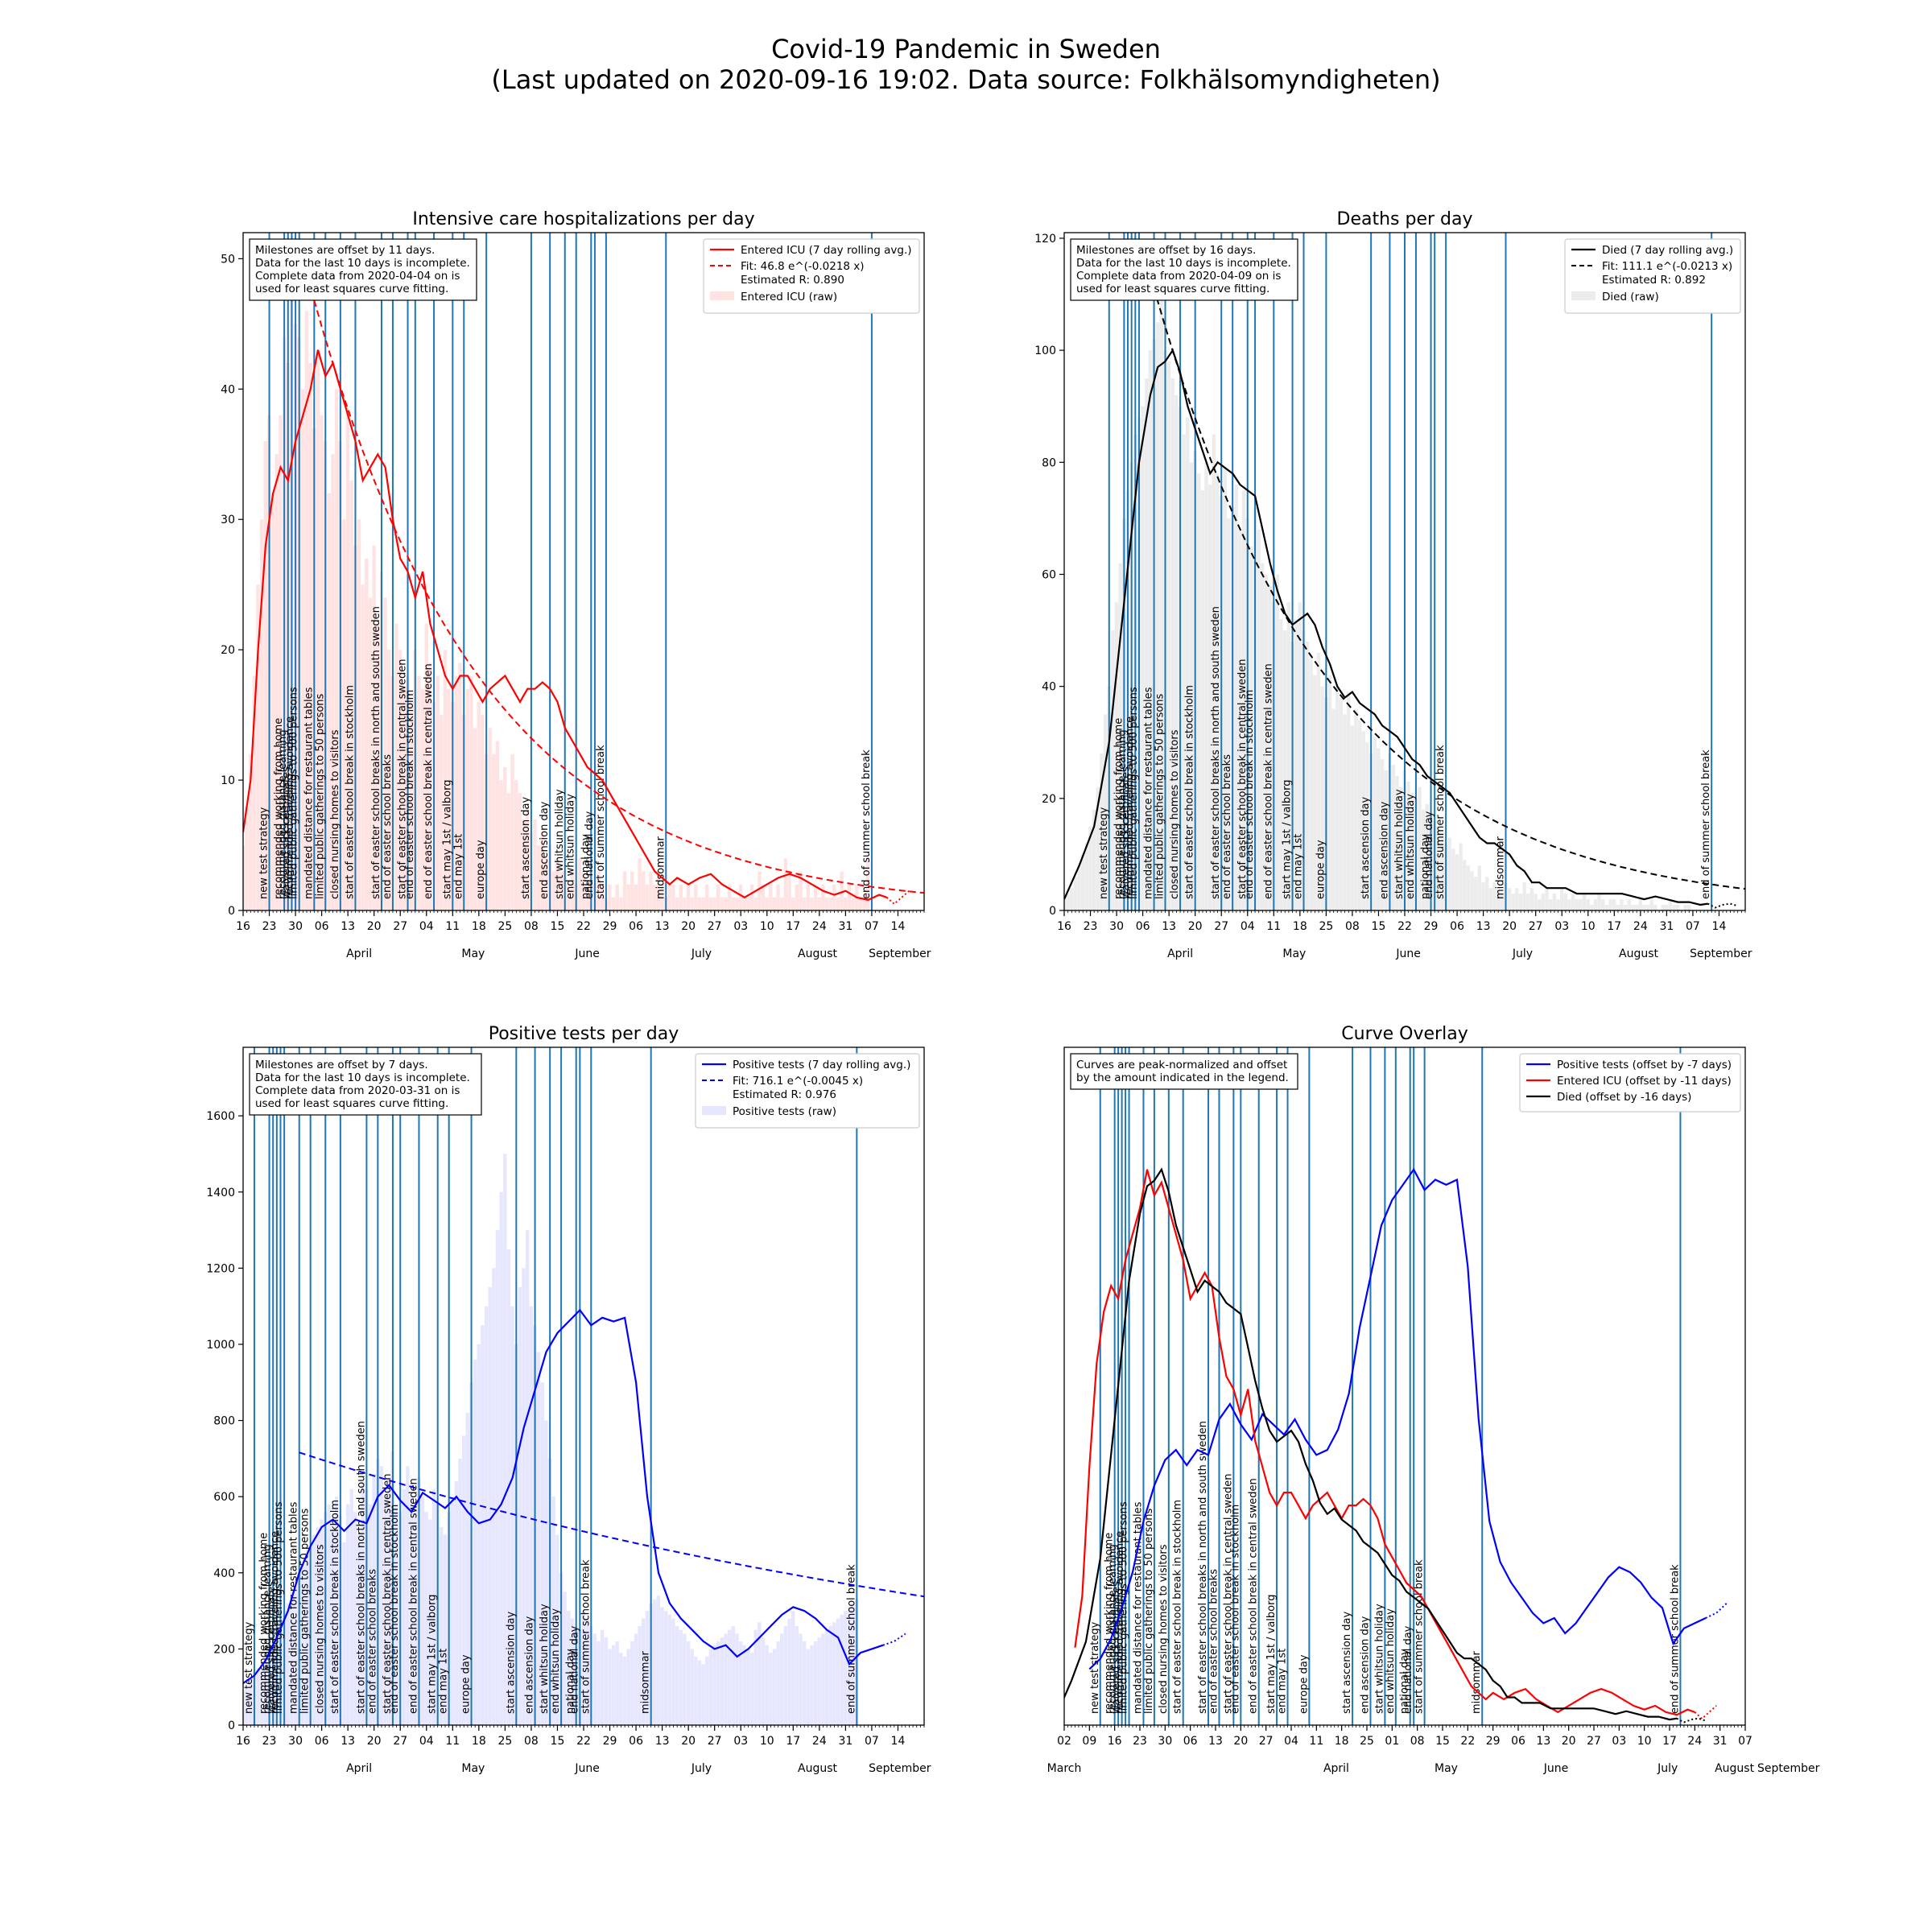 Image resolution: width=1932 pixels, height=1932 pixels. I want to click on rolling-average-line, so click(1386, 627).